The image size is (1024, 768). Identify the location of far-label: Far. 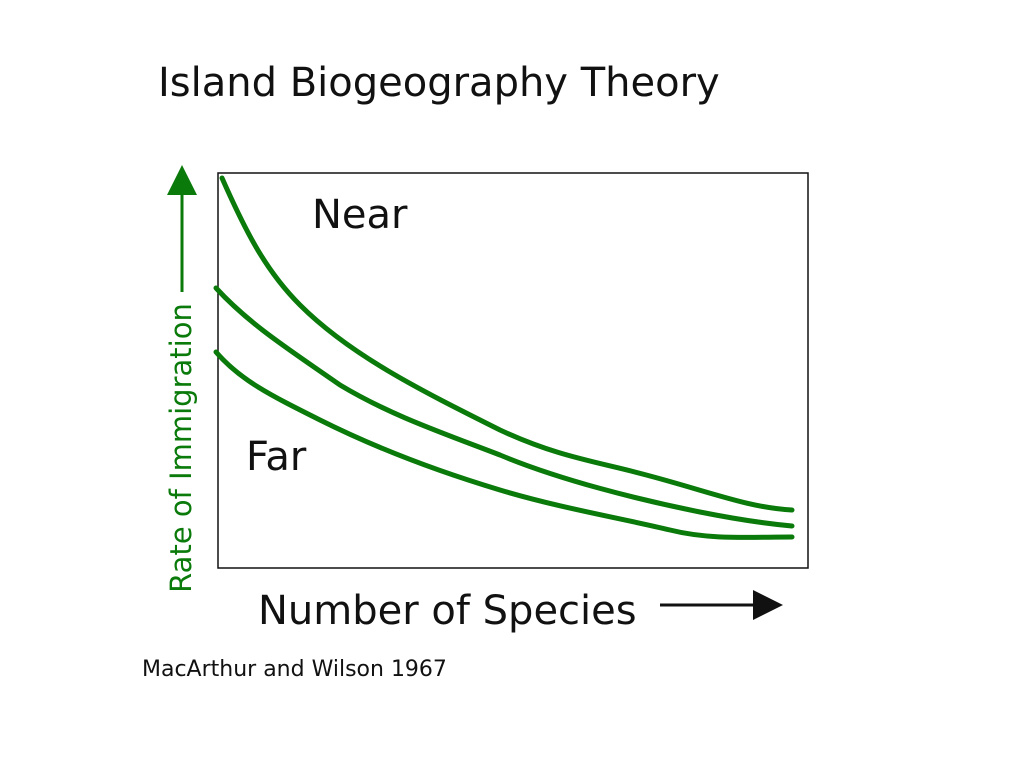
(276, 457).